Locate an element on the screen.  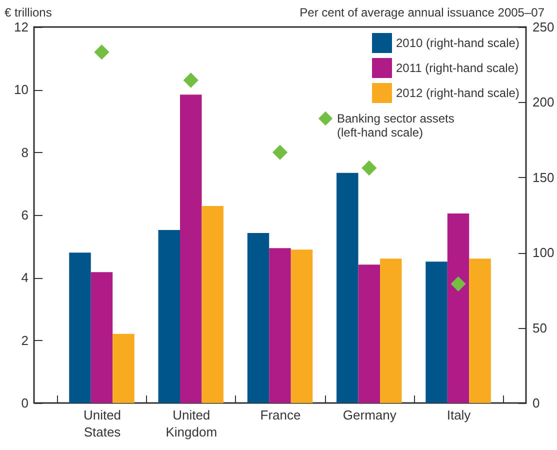
x-tick-label: United Kingdom is located at coordinates (192, 424).